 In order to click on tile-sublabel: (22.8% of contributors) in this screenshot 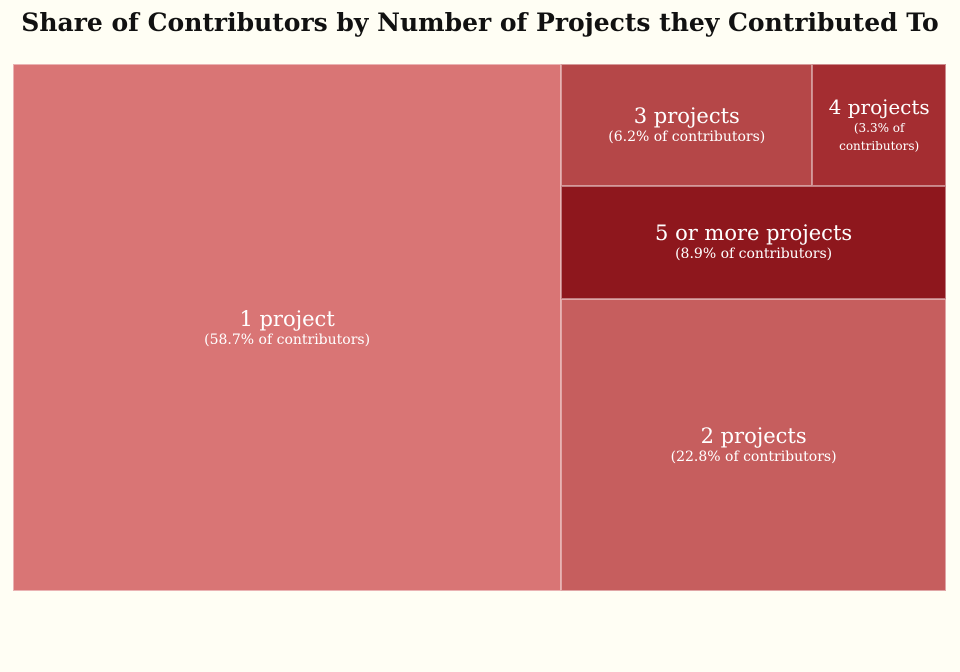, I will do `click(753, 457)`.